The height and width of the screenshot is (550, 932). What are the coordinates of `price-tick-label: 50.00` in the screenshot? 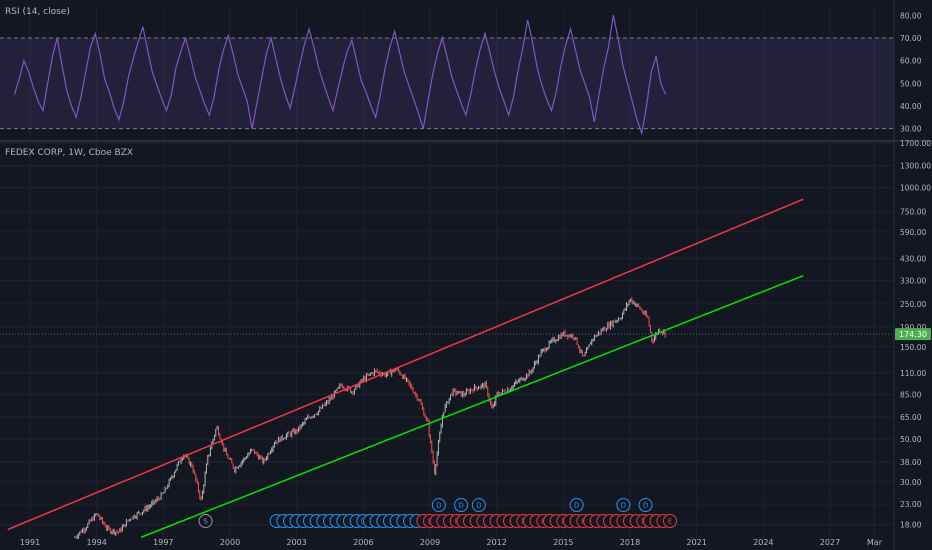 It's located at (911, 439).